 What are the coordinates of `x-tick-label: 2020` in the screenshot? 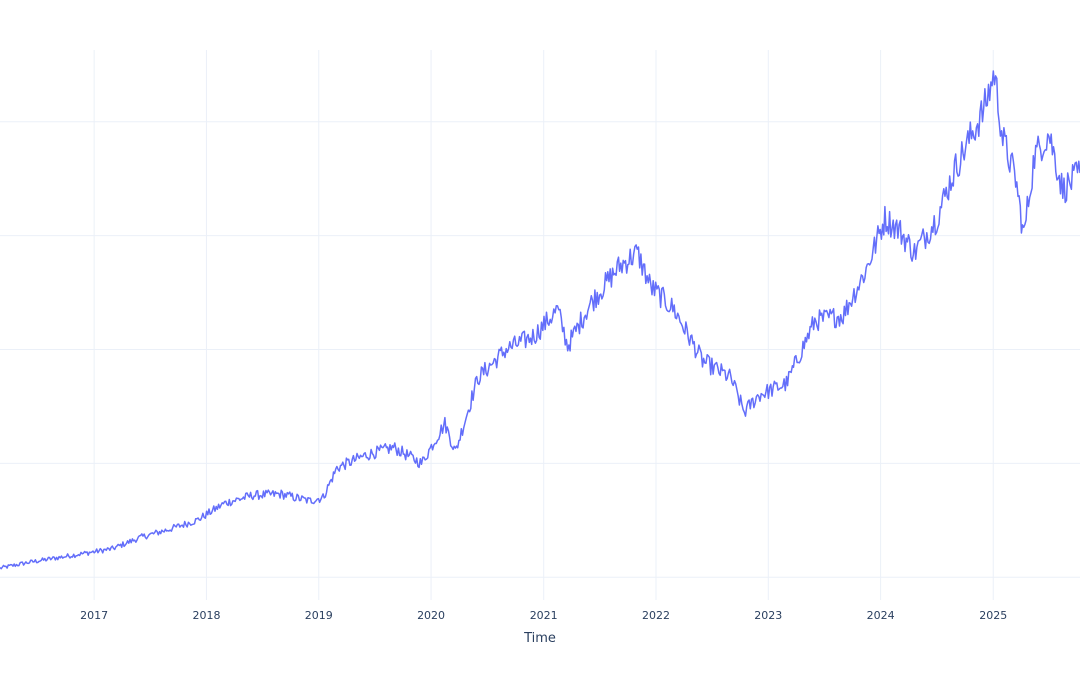 It's located at (431, 615).